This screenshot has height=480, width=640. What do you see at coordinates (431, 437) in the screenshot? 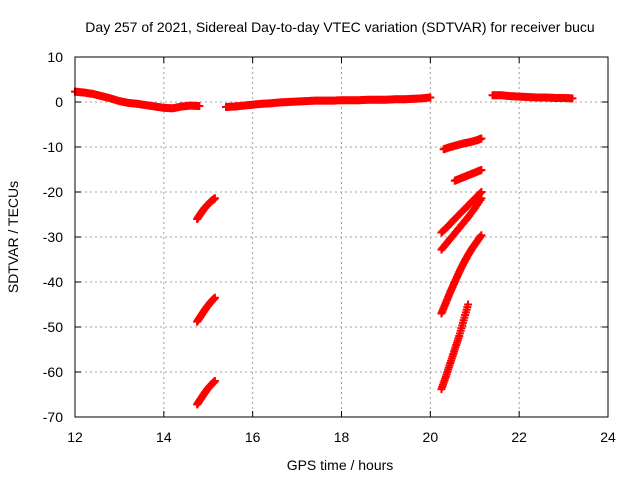
I see `x-tick-label: 20` at bounding box center [431, 437].